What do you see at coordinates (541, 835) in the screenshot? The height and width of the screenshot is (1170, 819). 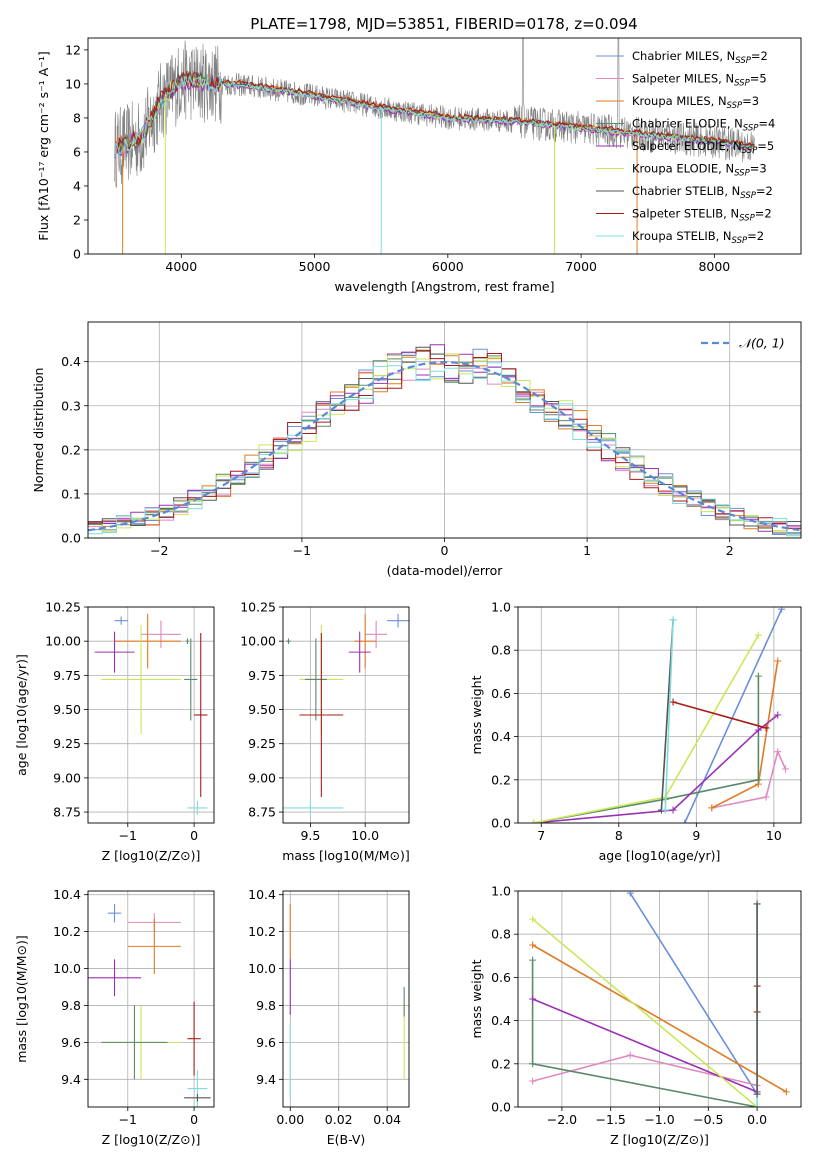 I see `x-tick-label: 7` at bounding box center [541, 835].